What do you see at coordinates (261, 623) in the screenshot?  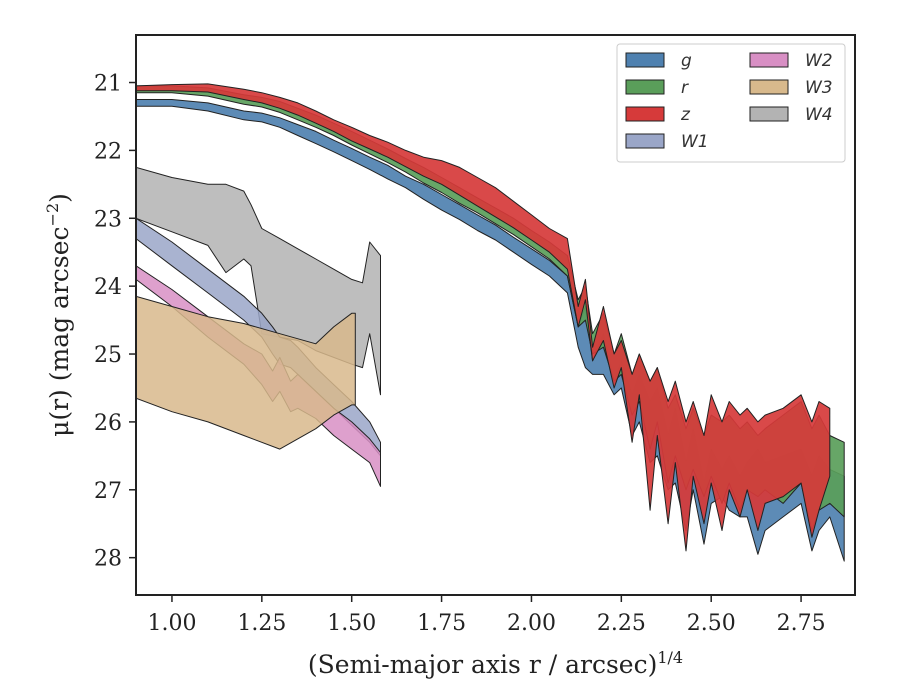 I see `x-tick-label: 1.25` at bounding box center [261, 623].